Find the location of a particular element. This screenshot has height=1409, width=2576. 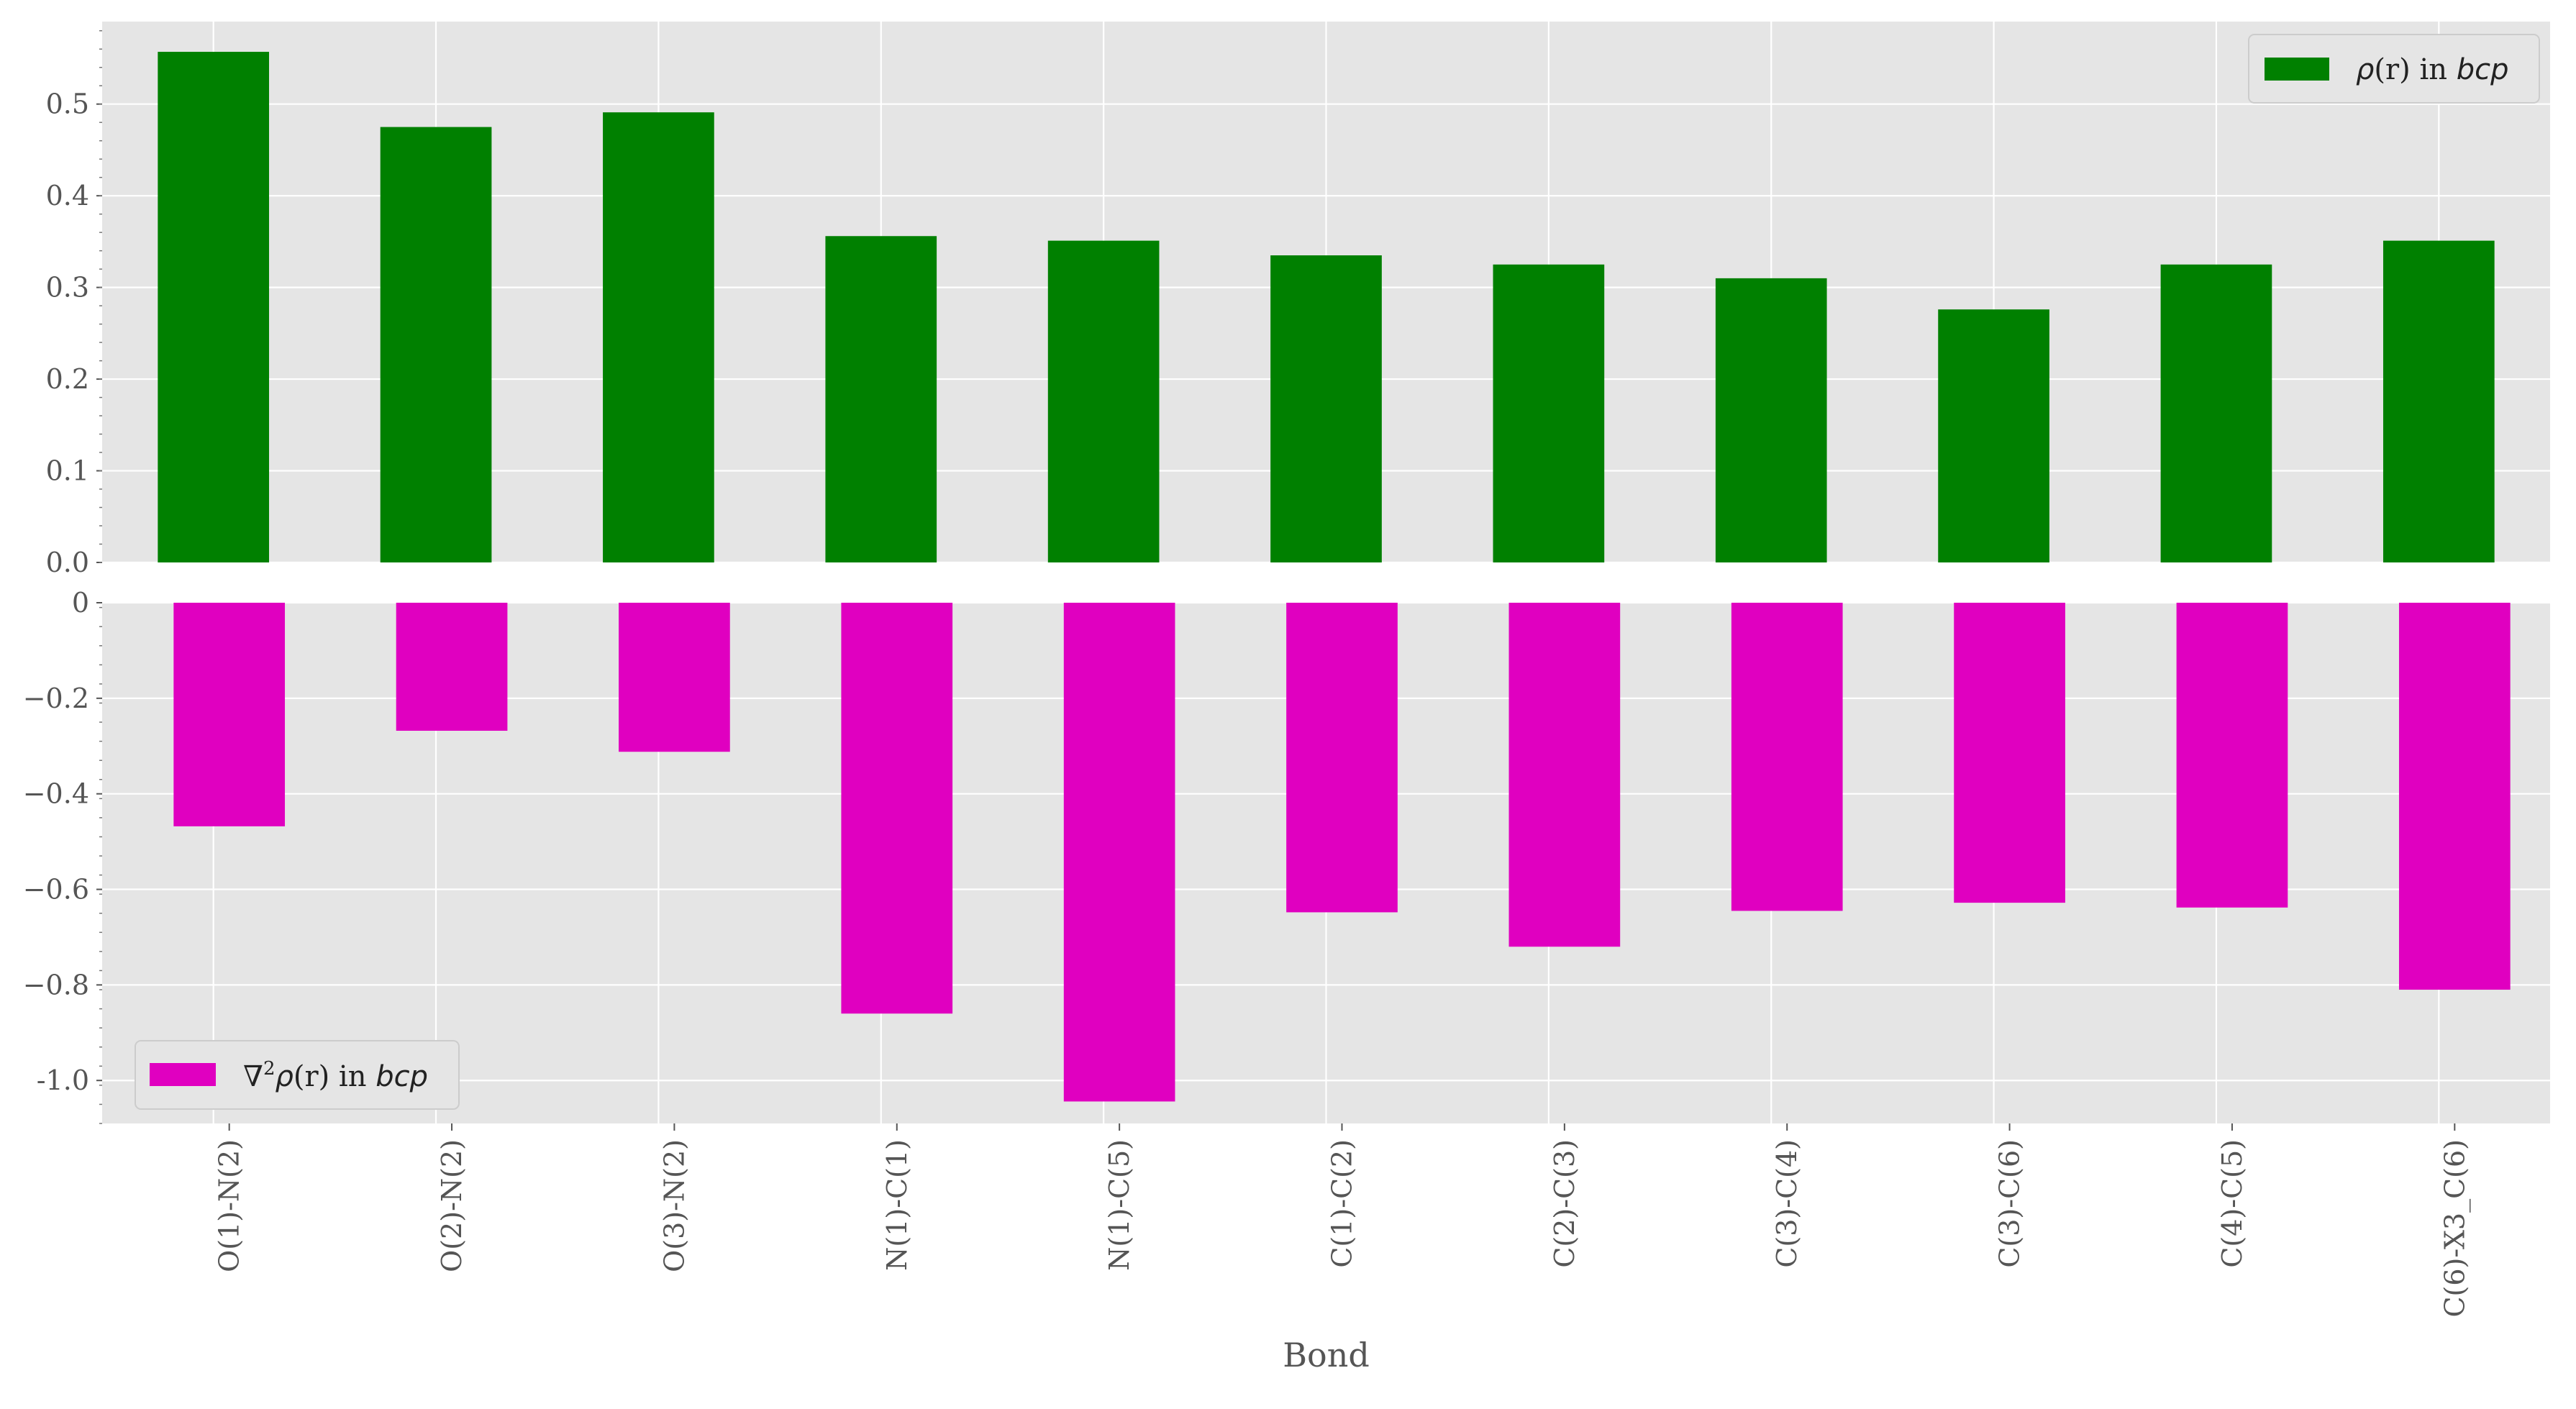

x-category-label: O(1)-N(2) is located at coordinates (229, 1205).